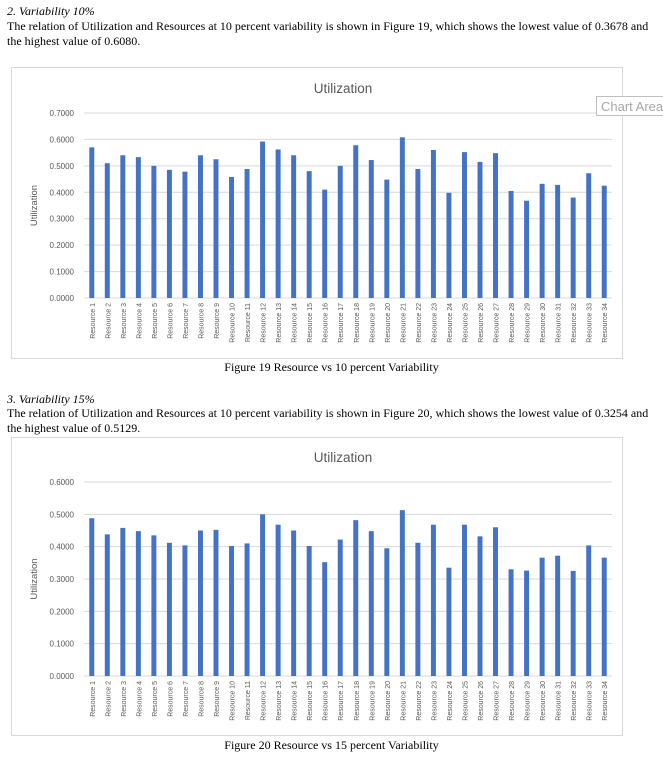 The width and height of the screenshot is (663, 758). What do you see at coordinates (34, 205) in the screenshot?
I see `y-axis-title: Utilization` at bounding box center [34, 205].